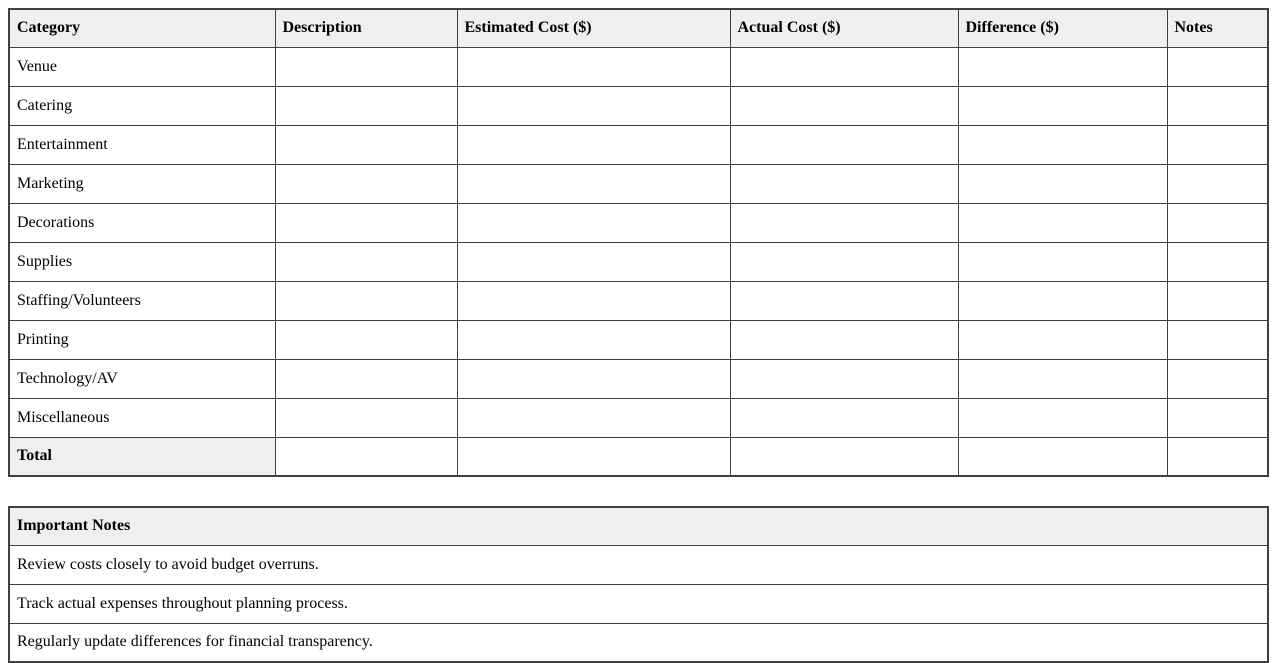  What do you see at coordinates (142, 28) in the screenshot?
I see `column-header: Category` at bounding box center [142, 28].